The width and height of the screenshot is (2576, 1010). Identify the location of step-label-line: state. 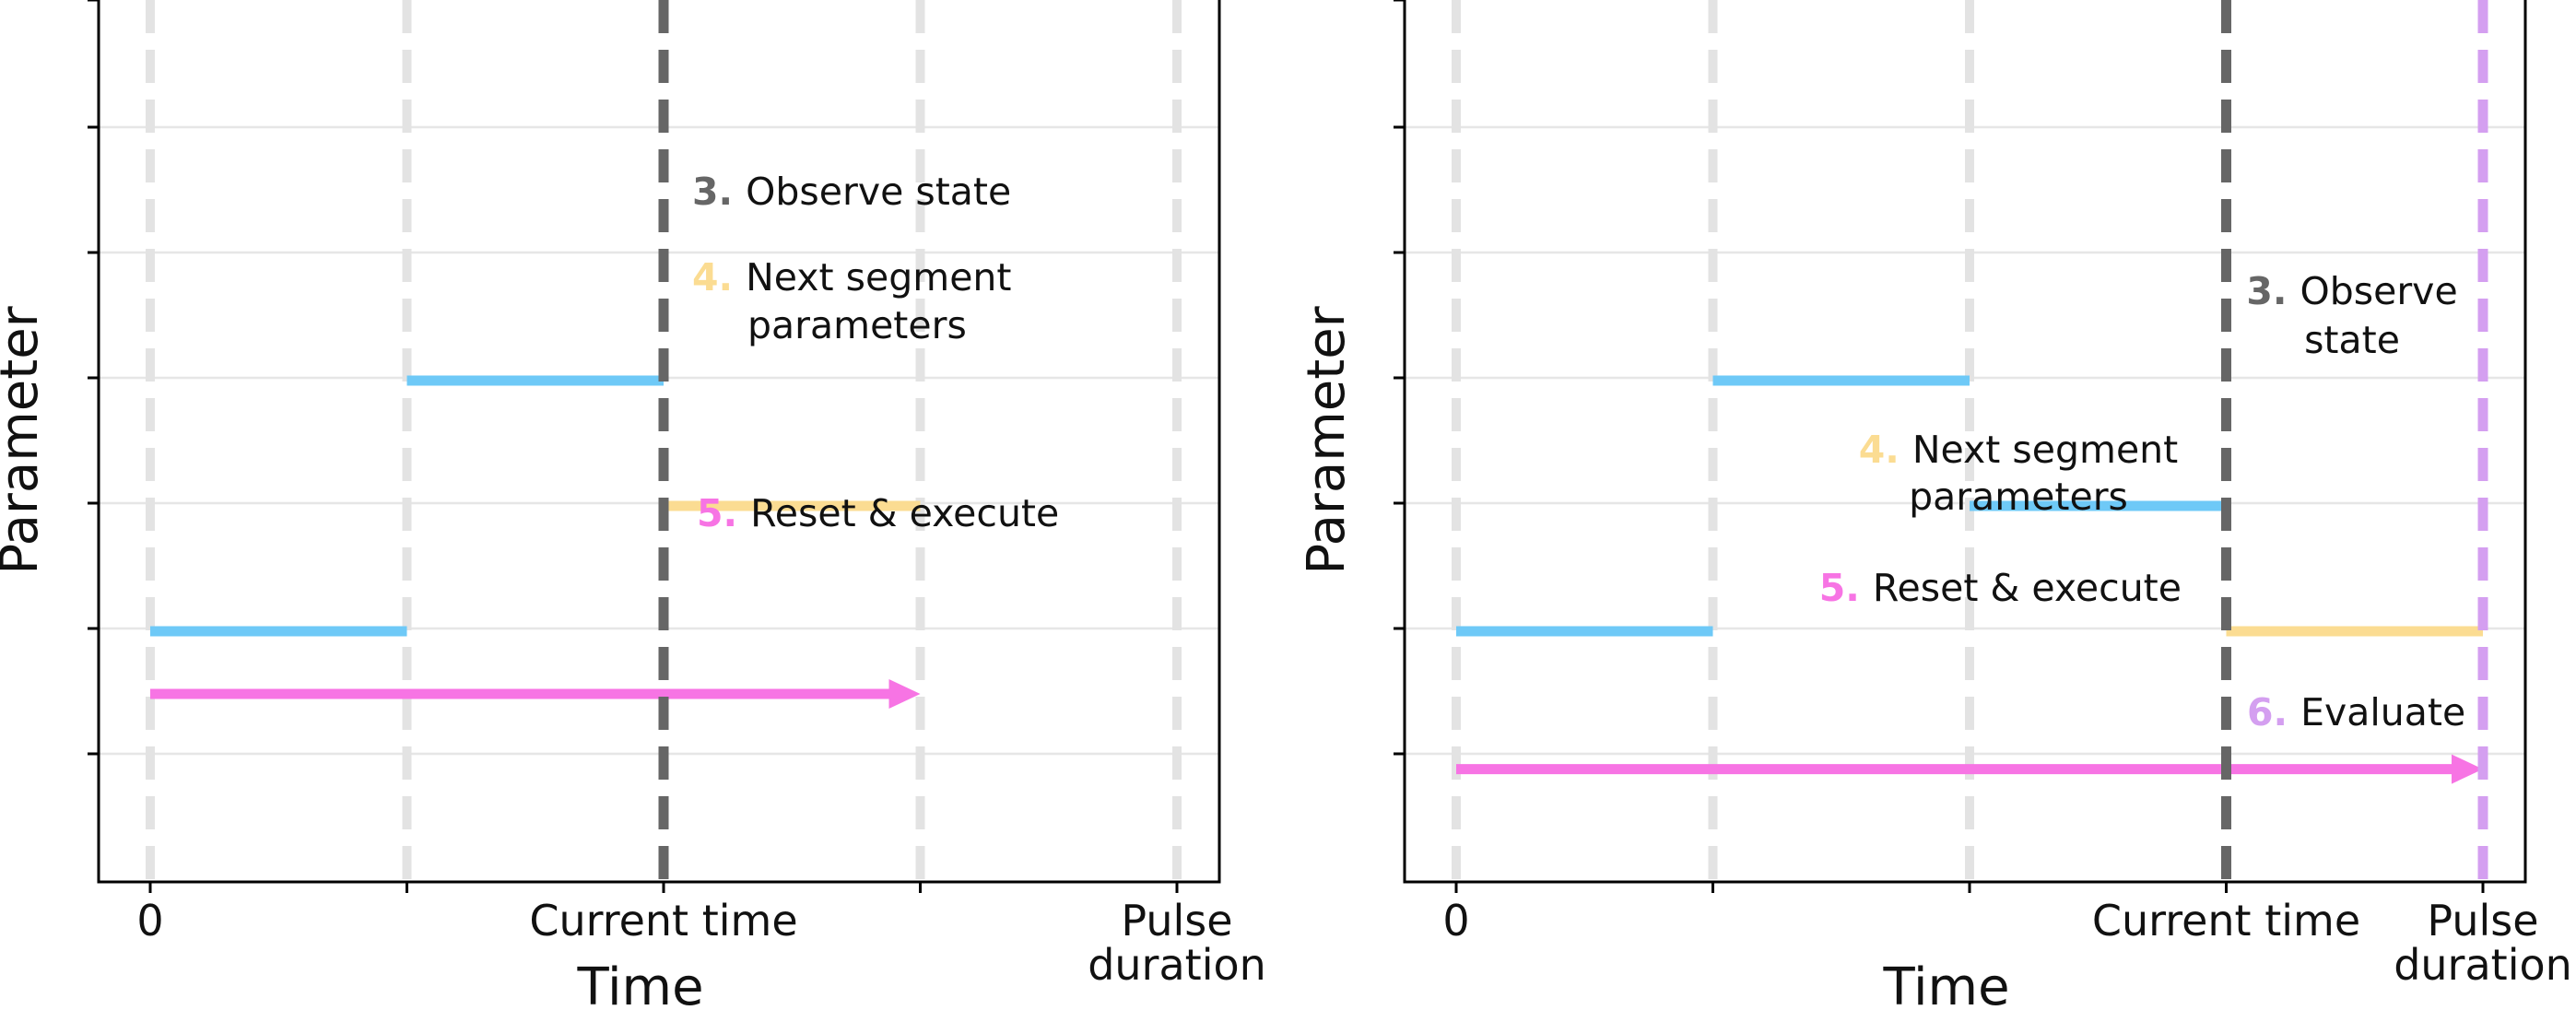
(2352, 340).